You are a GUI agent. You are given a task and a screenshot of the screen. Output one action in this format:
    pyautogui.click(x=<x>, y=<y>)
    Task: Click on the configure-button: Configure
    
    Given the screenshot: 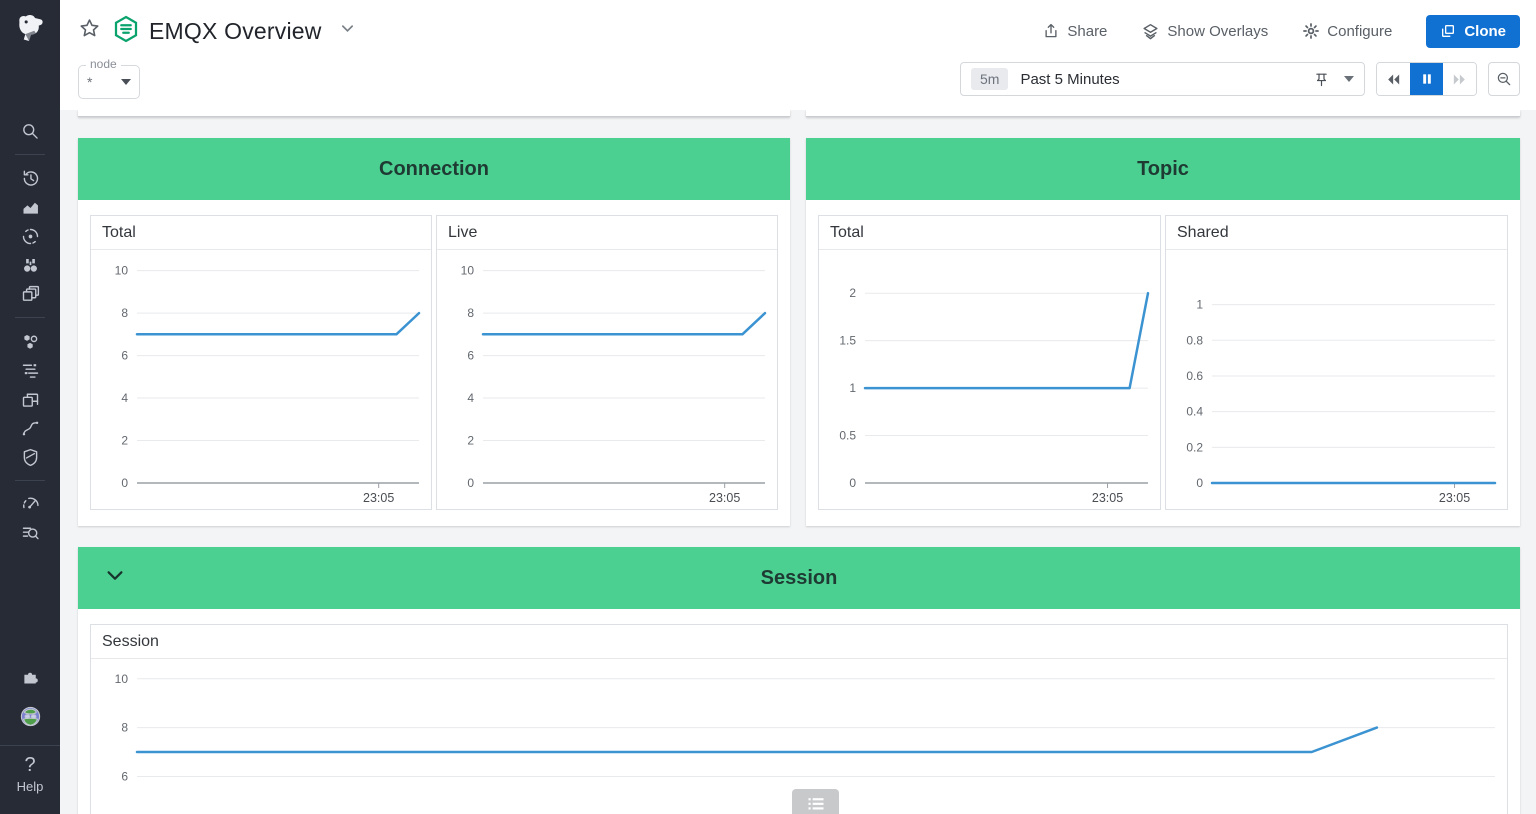 What is the action you would take?
    pyautogui.click(x=1347, y=31)
    